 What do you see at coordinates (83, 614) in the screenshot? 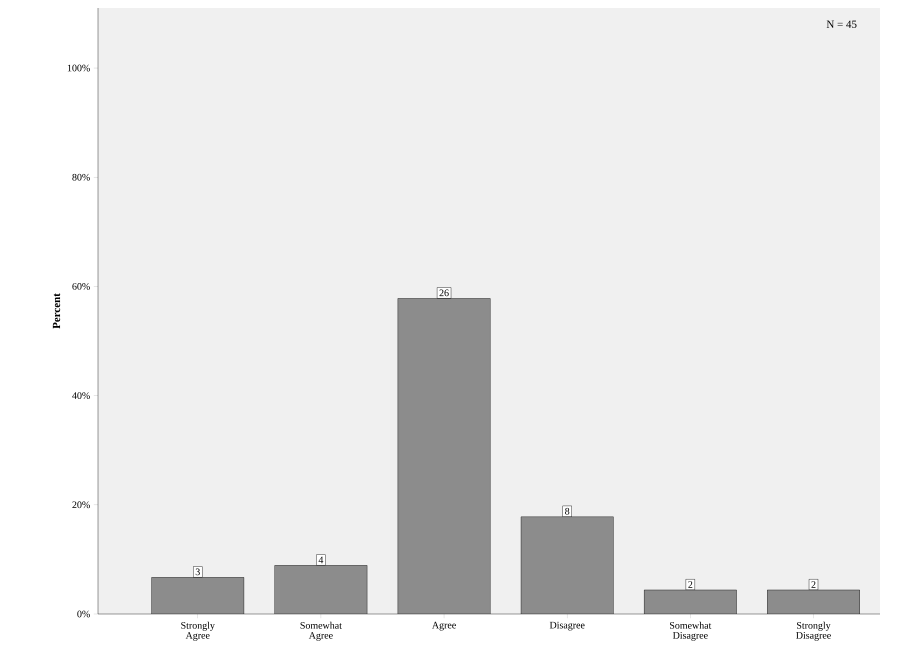
I see `y-tick-label: 0%` at bounding box center [83, 614].